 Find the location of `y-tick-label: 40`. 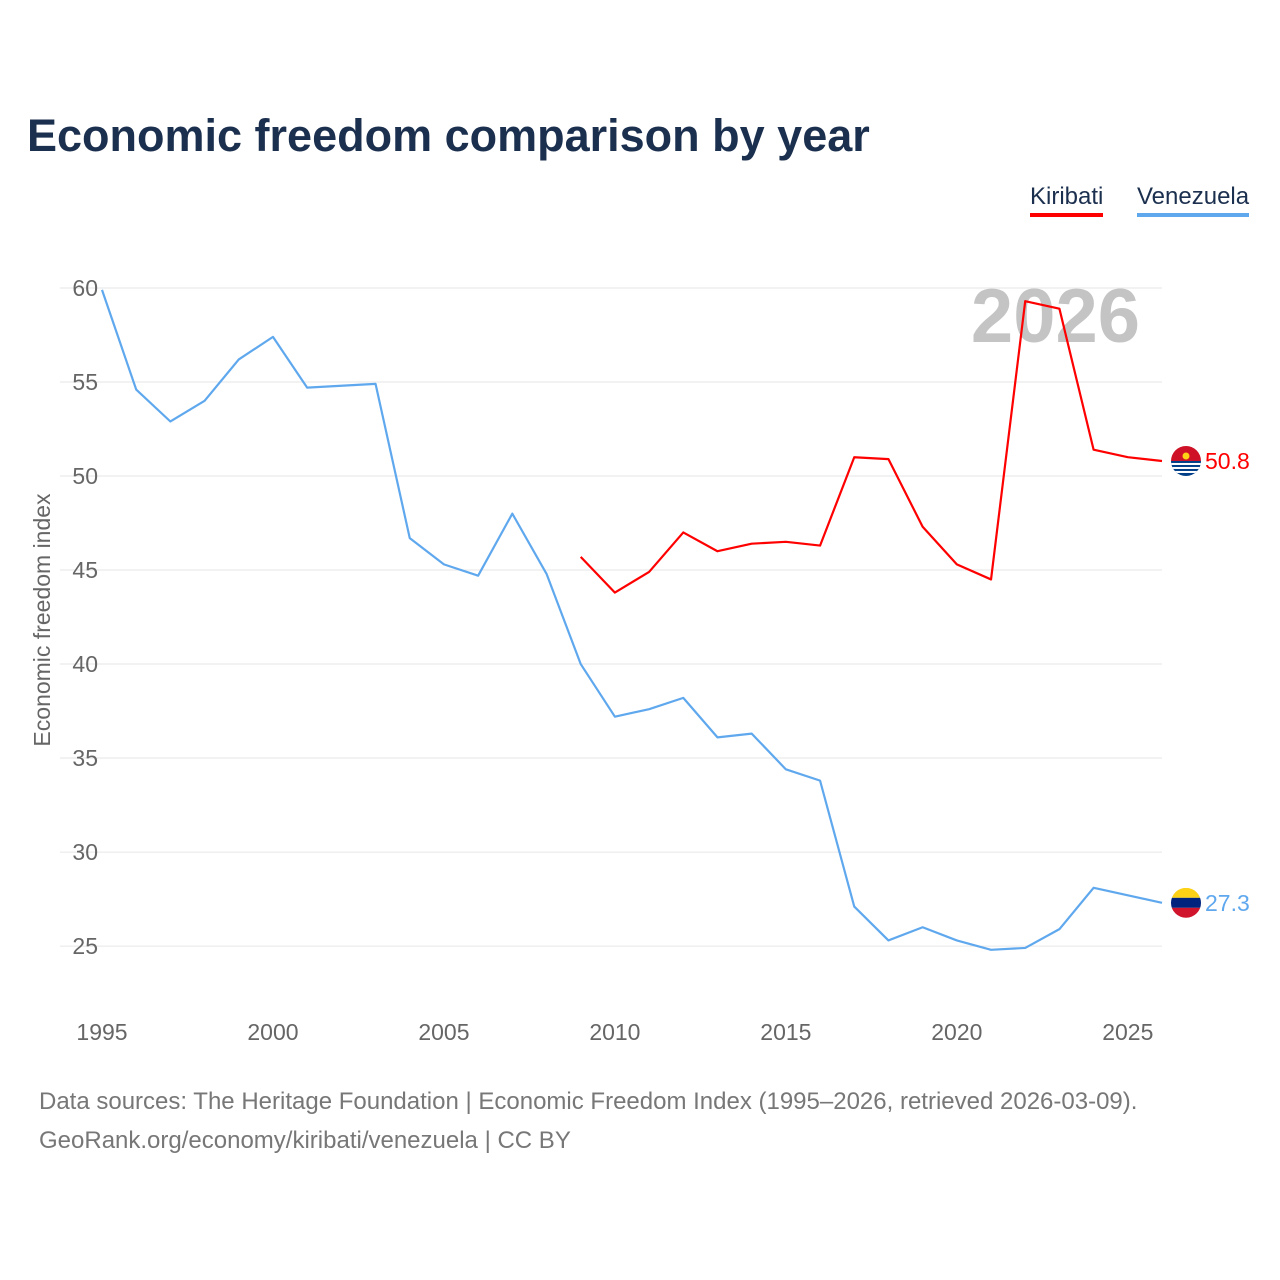

y-tick-label: 40 is located at coordinates (85, 664).